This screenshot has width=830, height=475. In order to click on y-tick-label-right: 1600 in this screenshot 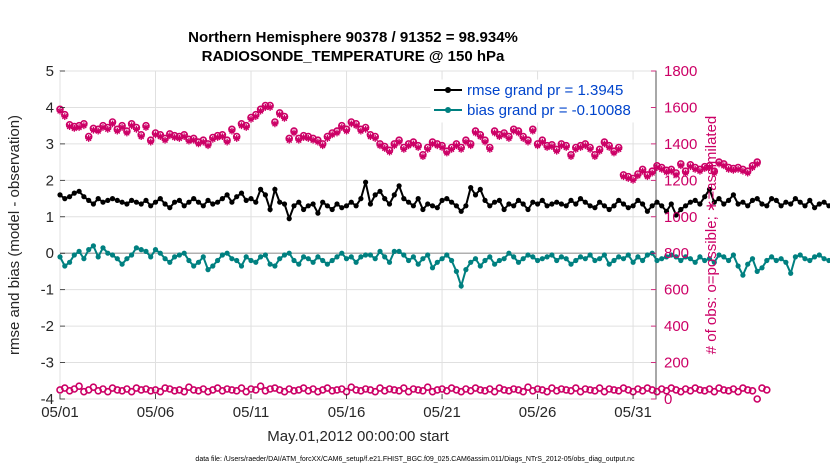, I will do `click(680, 107)`.